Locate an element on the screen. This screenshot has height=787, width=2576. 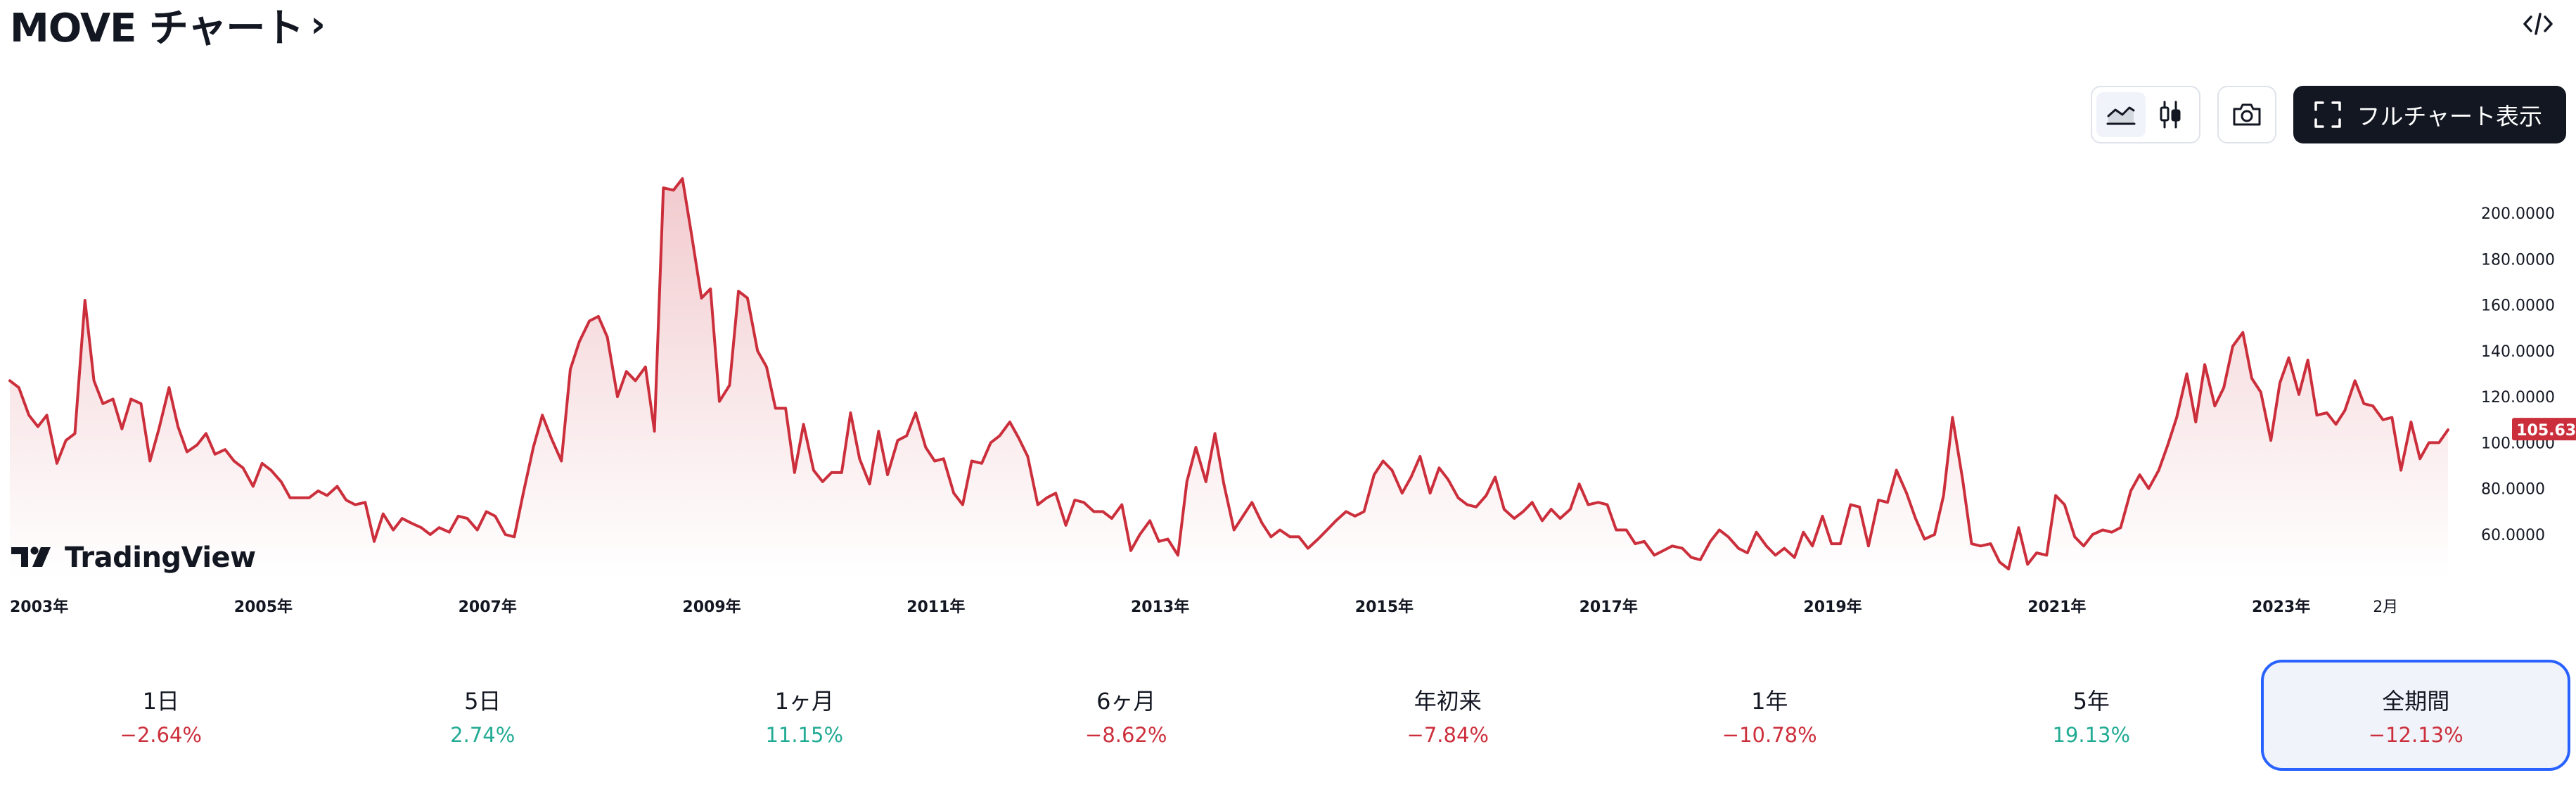
period-button: 1日 −2.64% is located at coordinates (161, 715).